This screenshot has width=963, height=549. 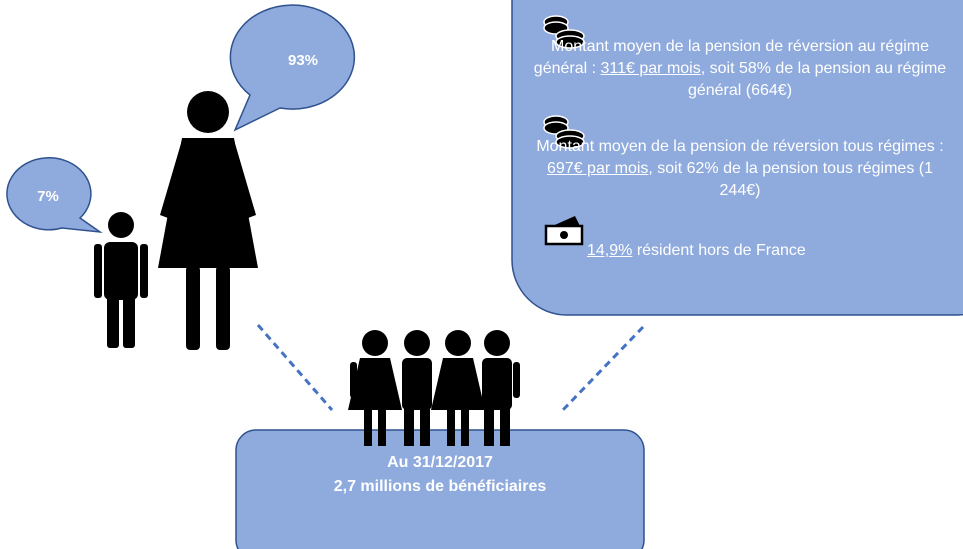 I want to click on highlight-text: 14,9%, so click(x=610, y=250).